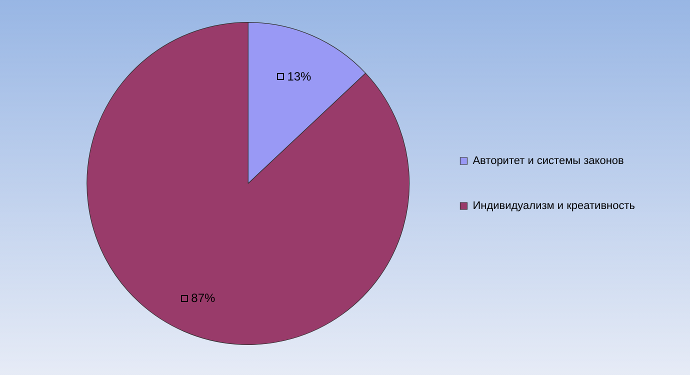 This screenshot has height=375, width=690. What do you see at coordinates (548, 161) in the screenshot?
I see `legend-label: Авторитет и системы законов` at bounding box center [548, 161].